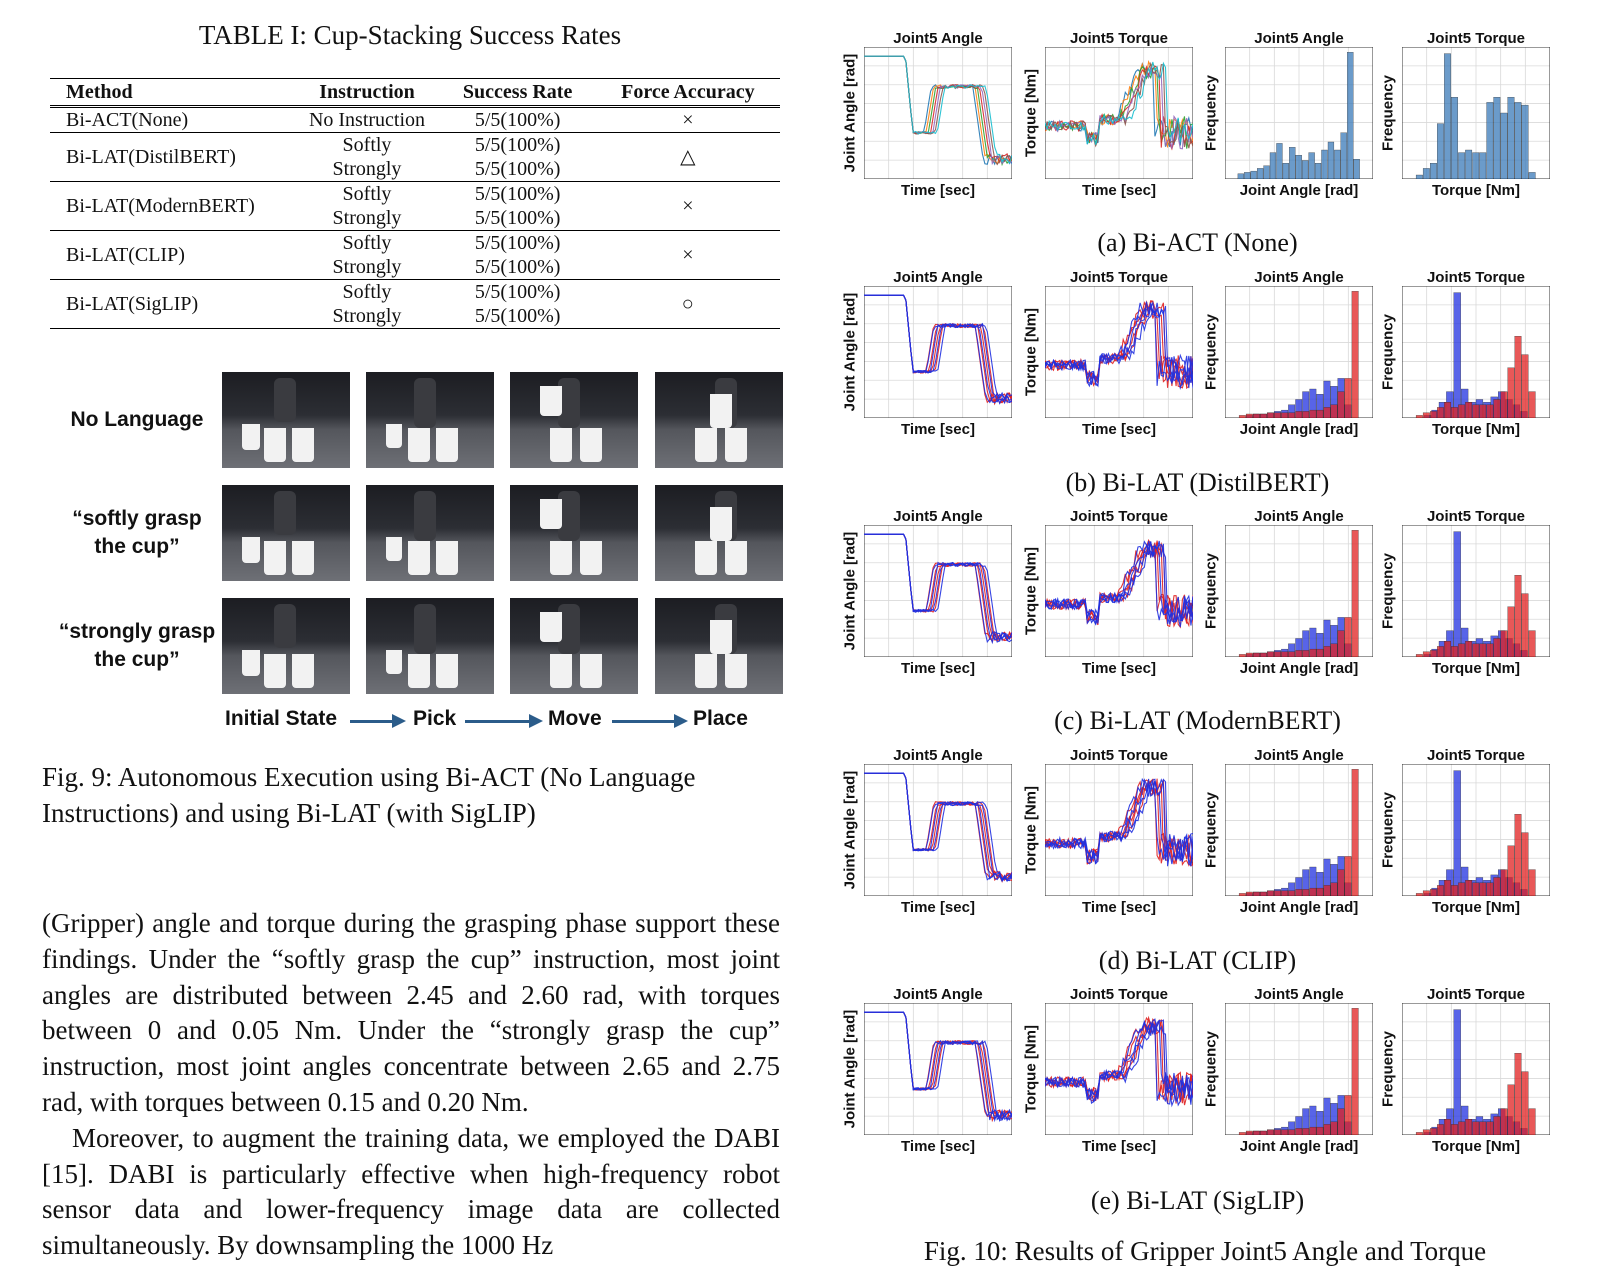  What do you see at coordinates (367, 292) in the screenshot?
I see `instruction-softly: Softly` at bounding box center [367, 292].